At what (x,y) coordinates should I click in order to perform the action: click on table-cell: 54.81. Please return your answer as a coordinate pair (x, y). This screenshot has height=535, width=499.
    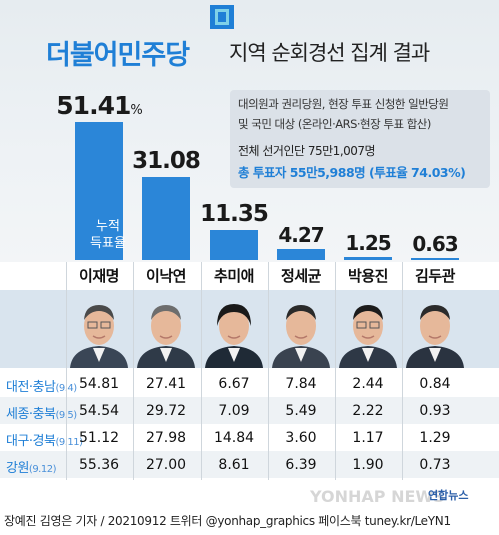
    Looking at the image, I should click on (99, 384).